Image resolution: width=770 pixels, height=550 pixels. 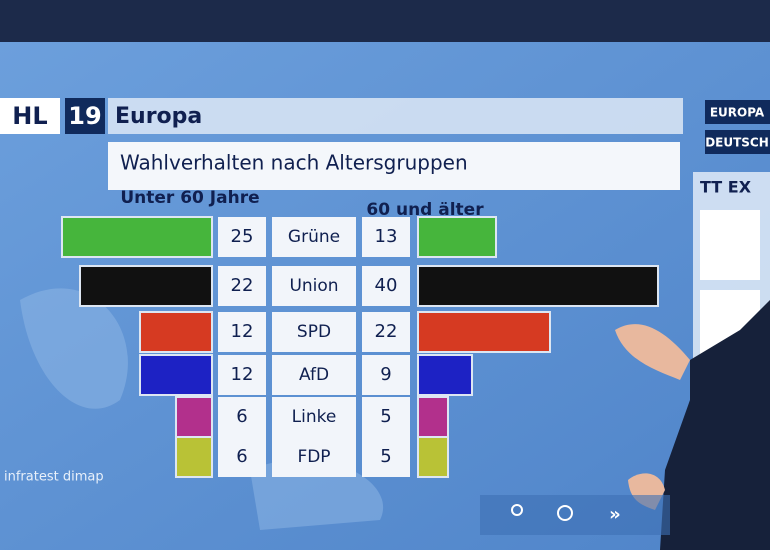 I want to click on logo-box, so click(x=30, y=116).